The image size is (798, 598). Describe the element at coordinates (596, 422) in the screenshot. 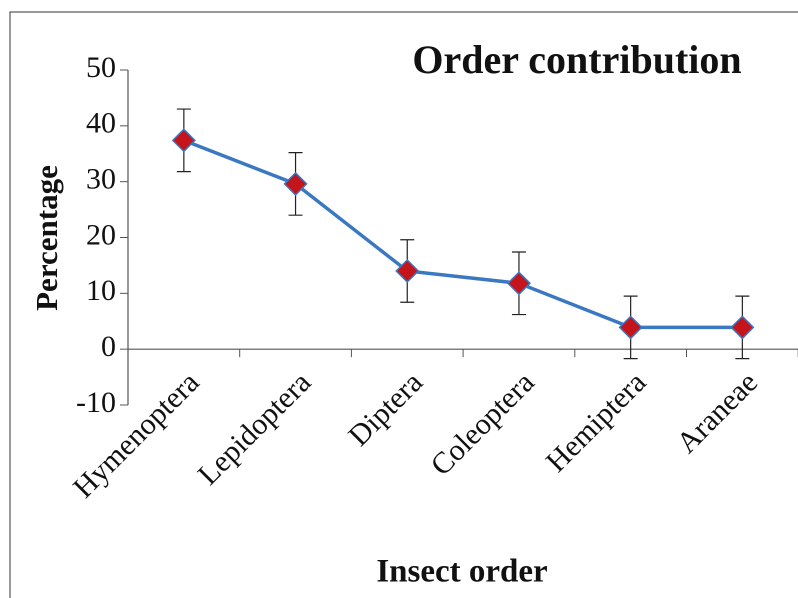

I see `x-tick-label: Hemiptera` at that location.